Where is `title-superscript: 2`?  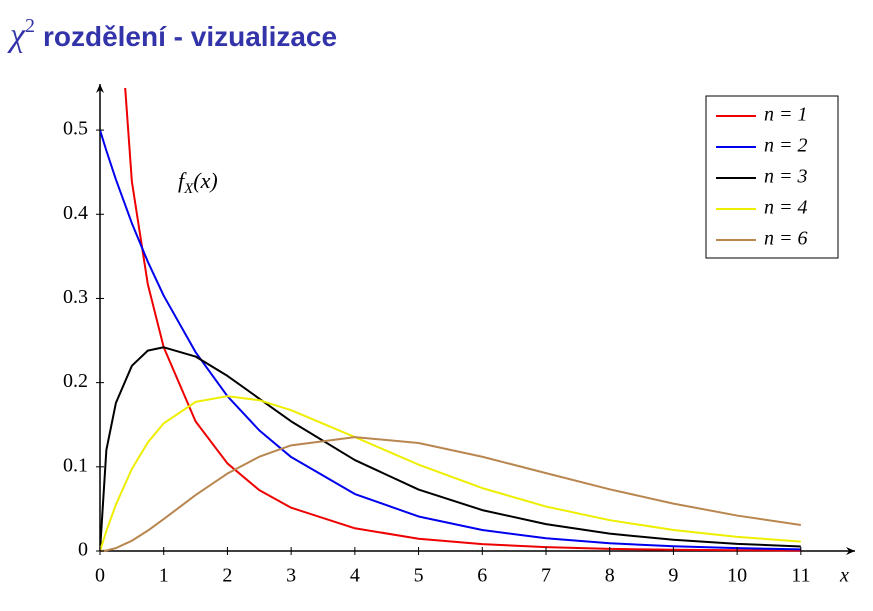 title-superscript: 2 is located at coordinates (30, 26).